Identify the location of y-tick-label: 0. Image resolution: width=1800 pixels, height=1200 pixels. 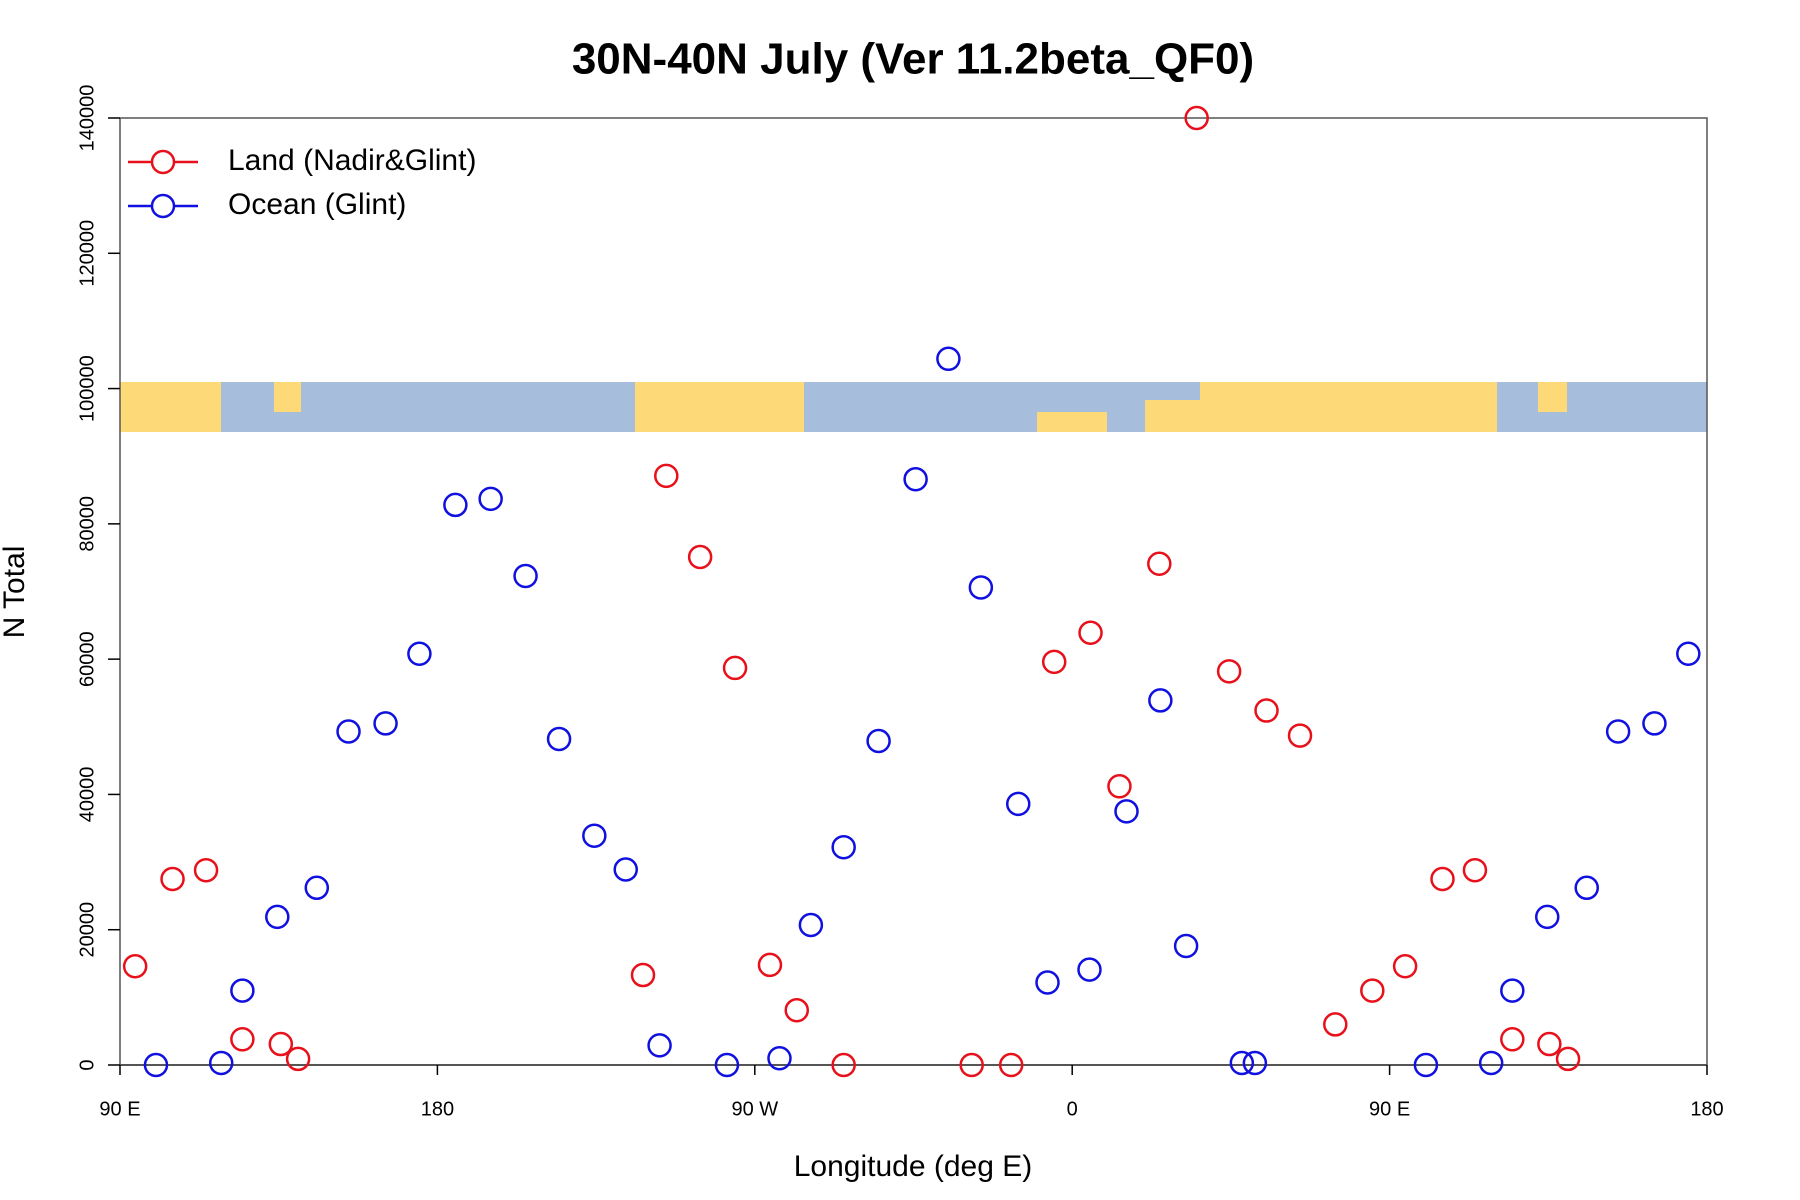
(87, 1064).